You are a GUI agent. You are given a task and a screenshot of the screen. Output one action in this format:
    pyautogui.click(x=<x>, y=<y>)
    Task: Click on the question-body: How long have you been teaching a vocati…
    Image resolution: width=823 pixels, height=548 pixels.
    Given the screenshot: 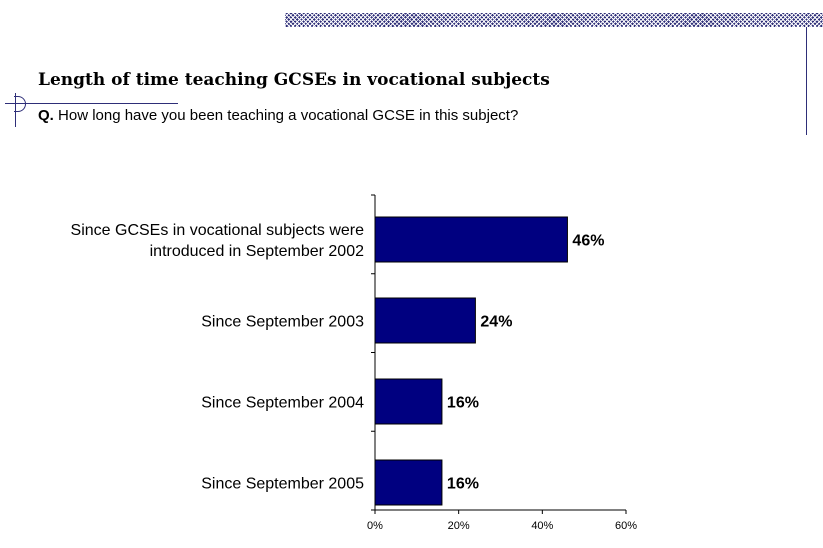 What is the action you would take?
    pyautogui.click(x=288, y=115)
    